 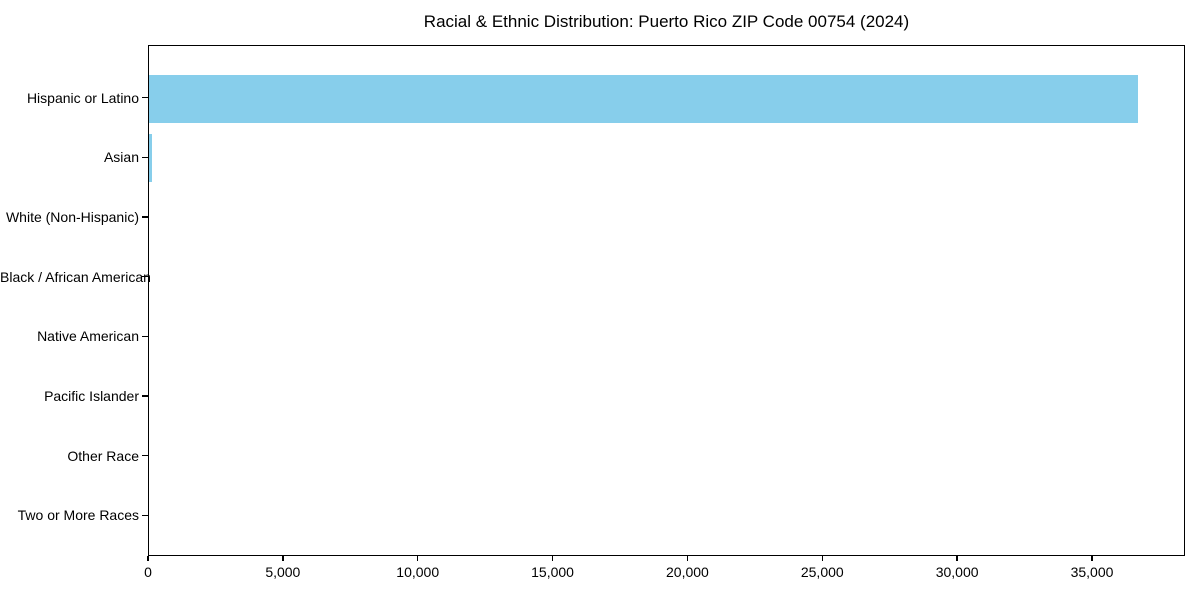 What do you see at coordinates (552, 572) in the screenshot?
I see `x-tick-label-15000: 15,000` at bounding box center [552, 572].